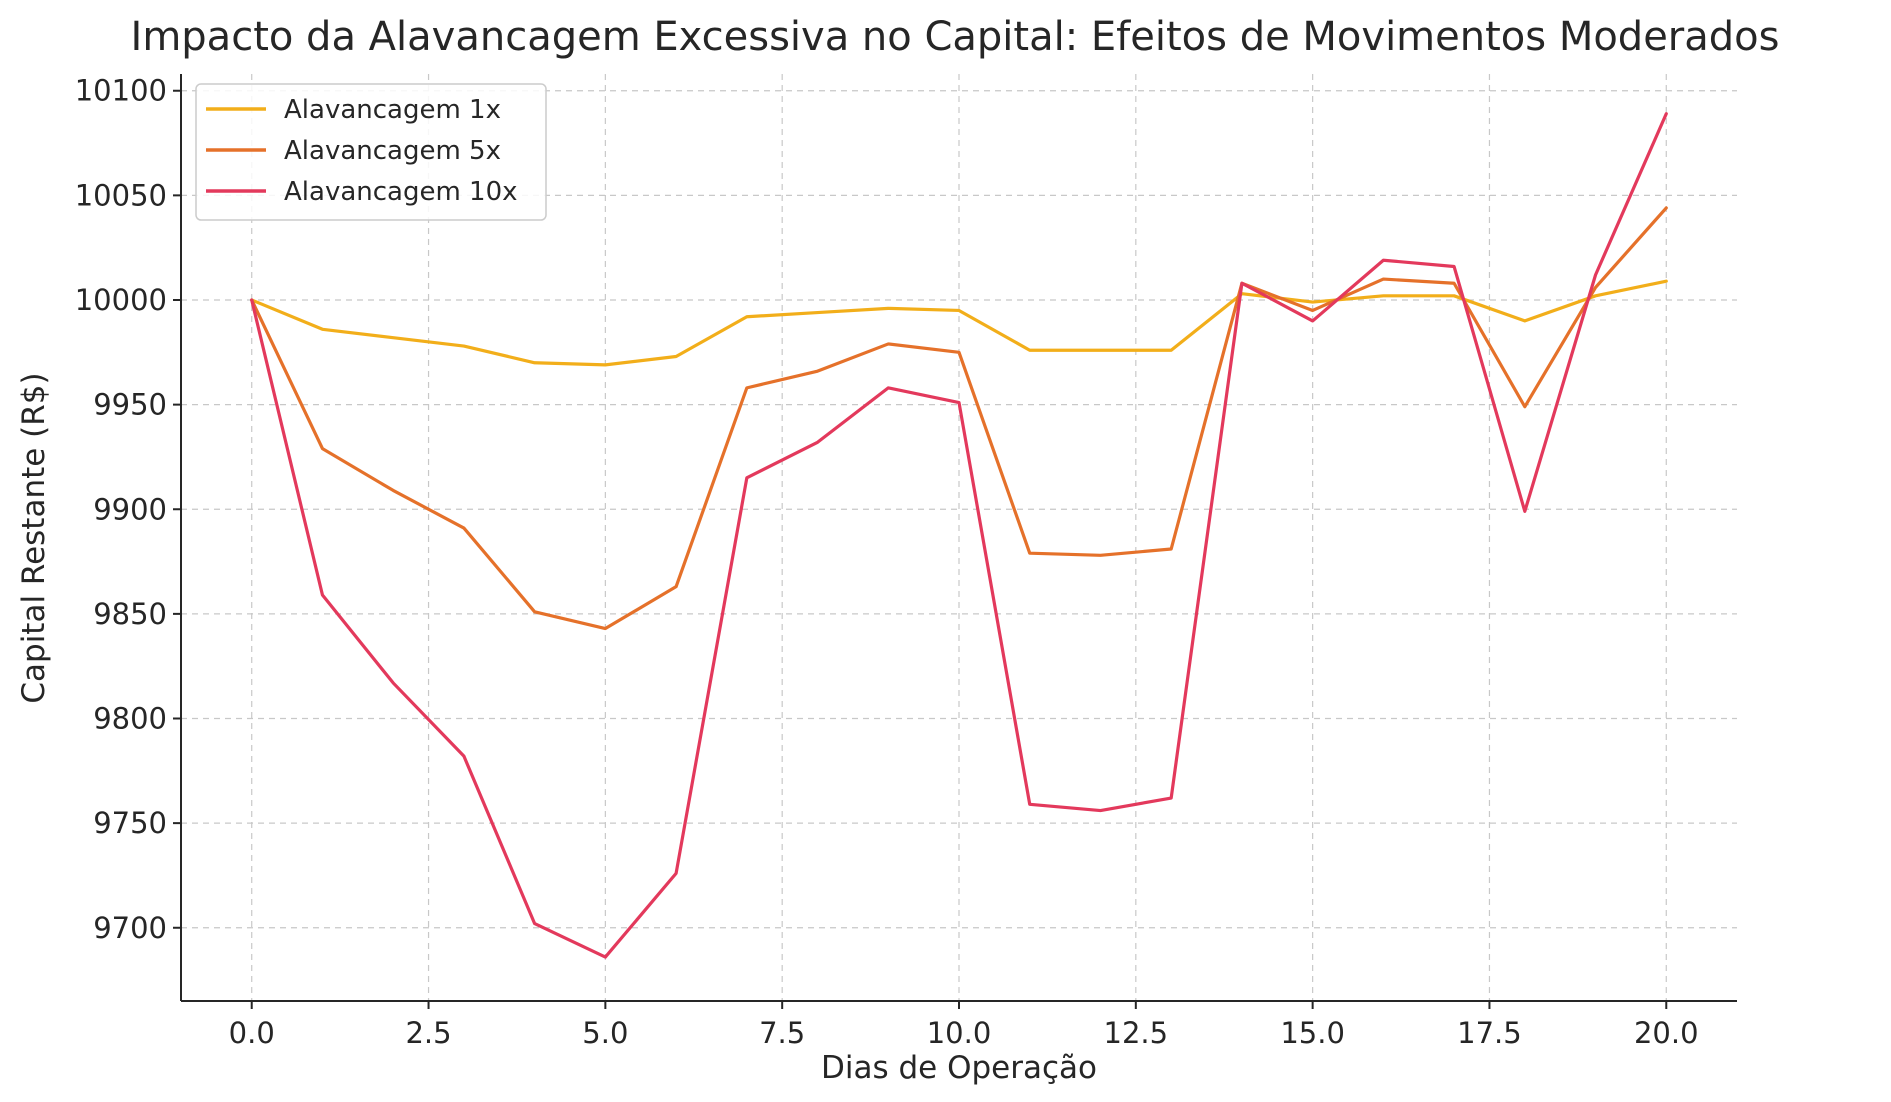 This screenshot has height=1102, width=1891. I want to click on y-tick-label: 9950, so click(130, 405).